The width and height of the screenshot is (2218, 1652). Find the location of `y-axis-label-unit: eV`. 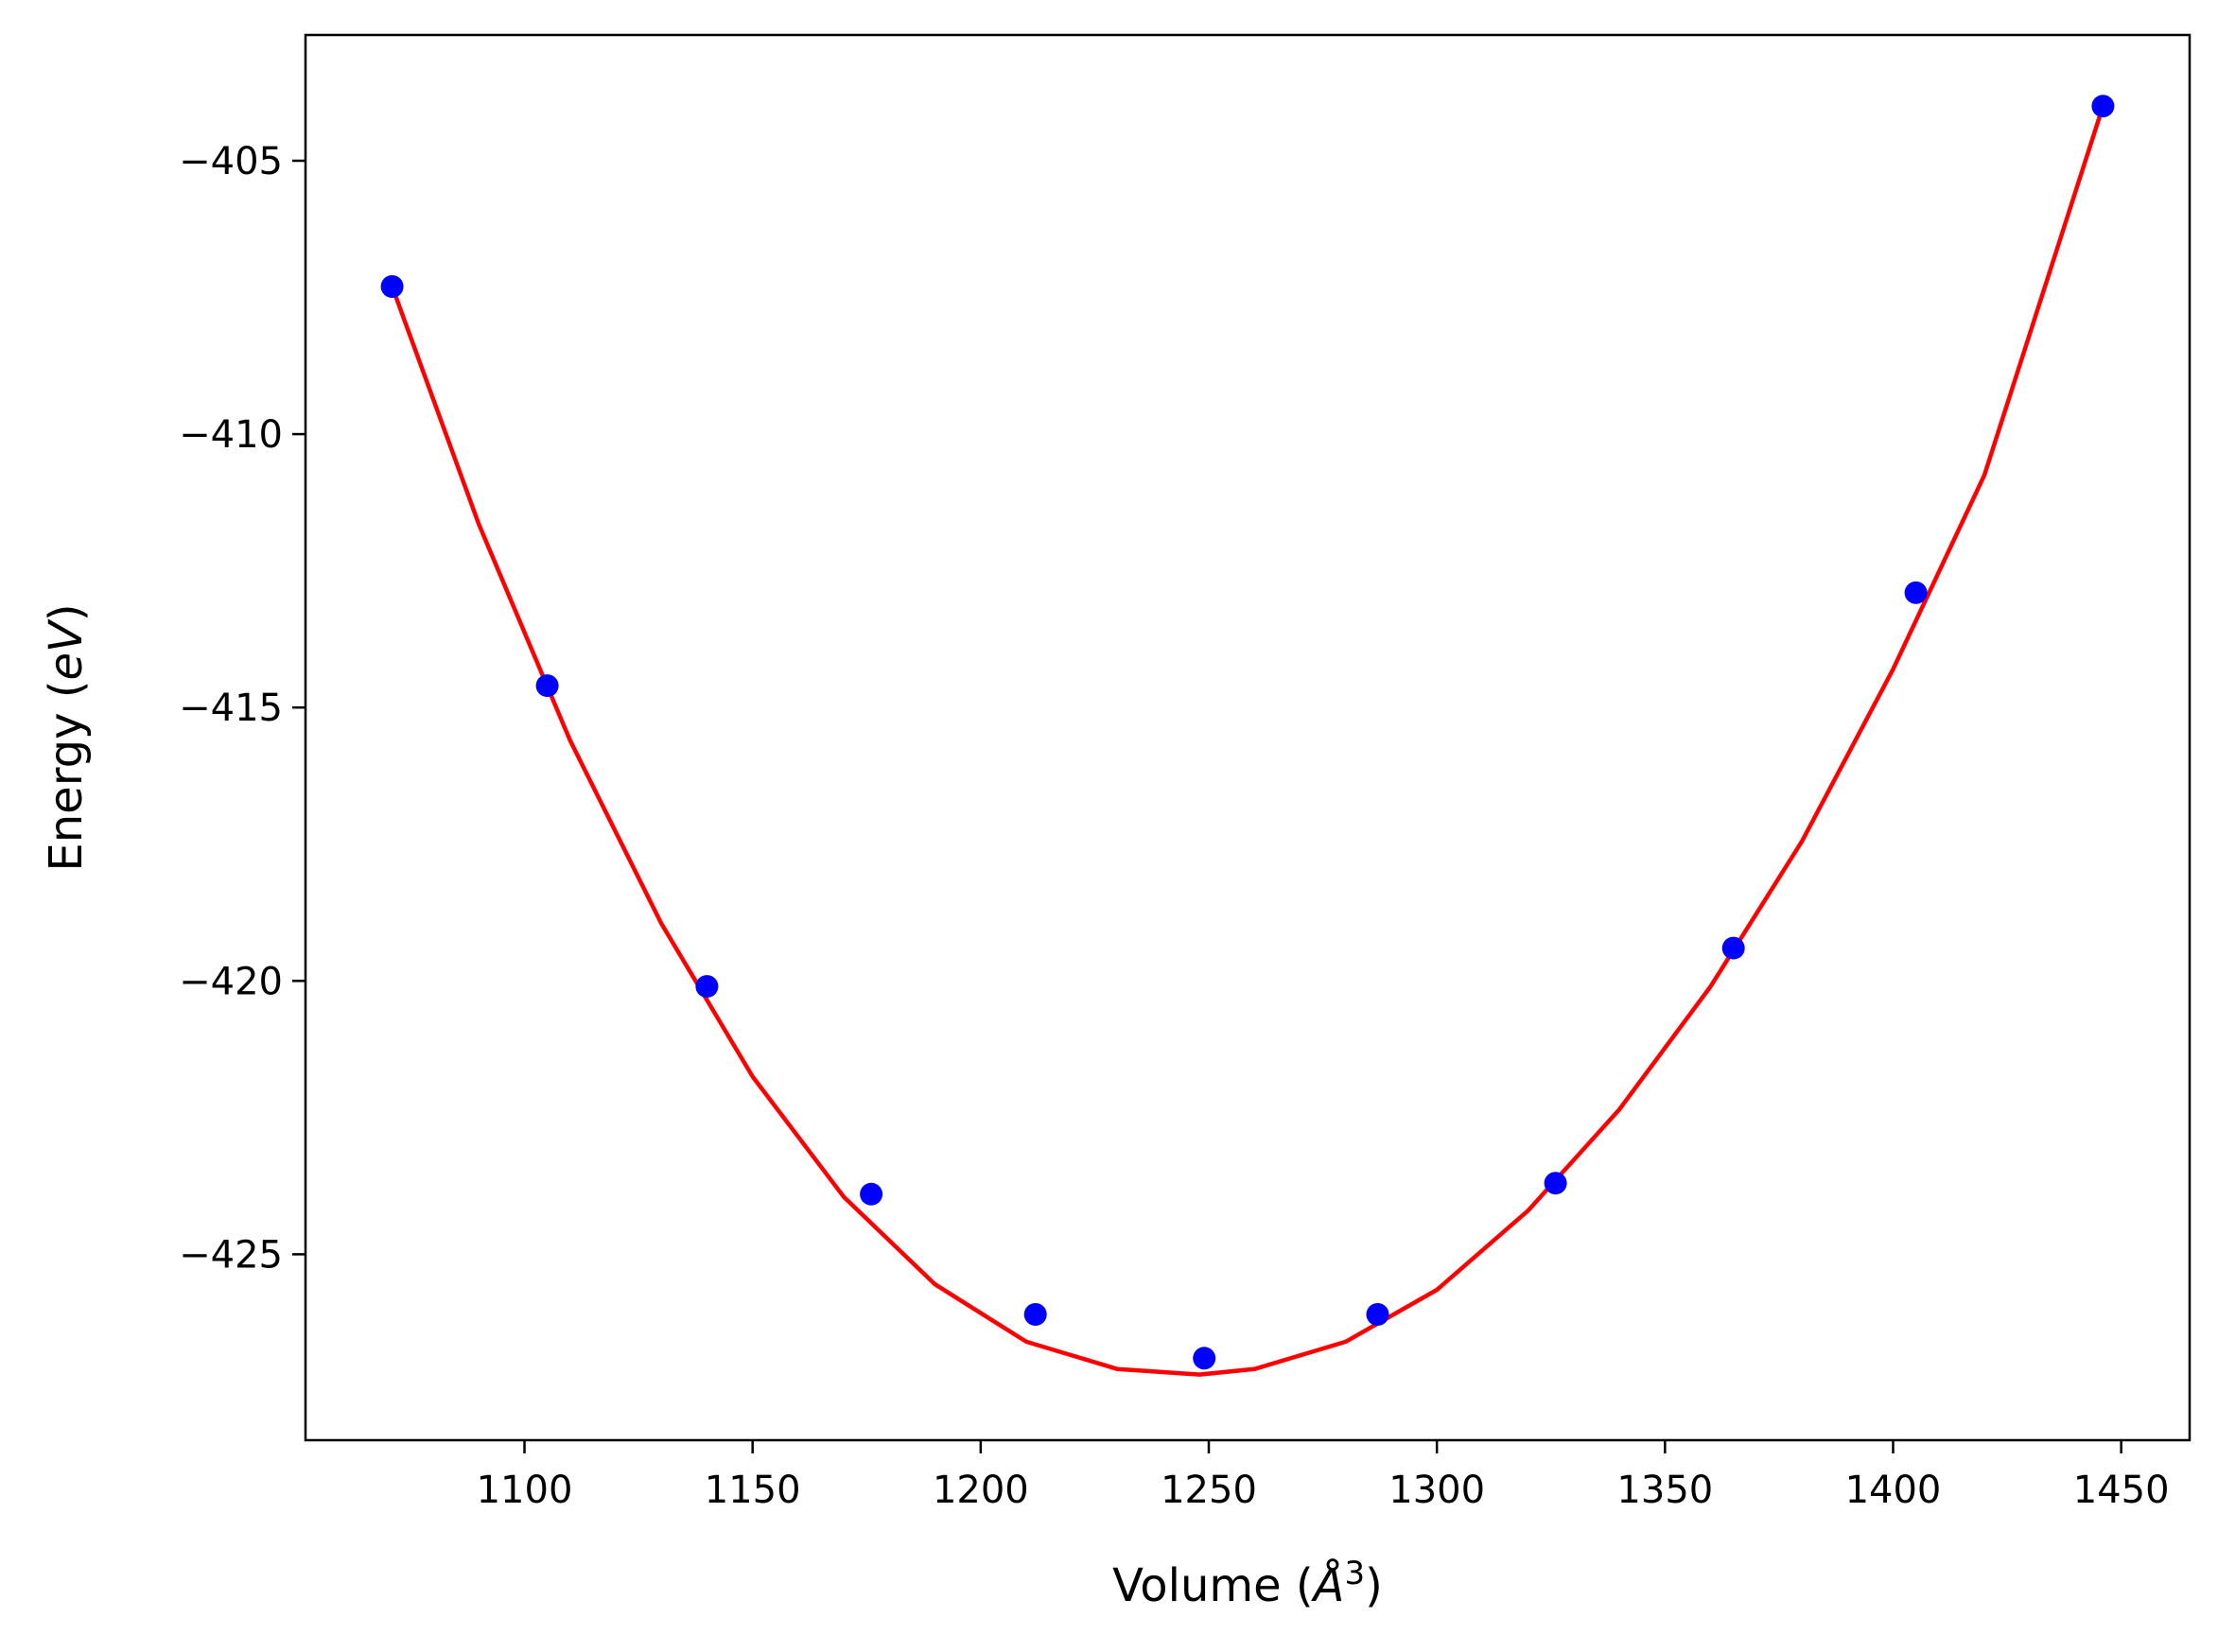

y-axis-label-unit: eV is located at coordinates (66, 650).